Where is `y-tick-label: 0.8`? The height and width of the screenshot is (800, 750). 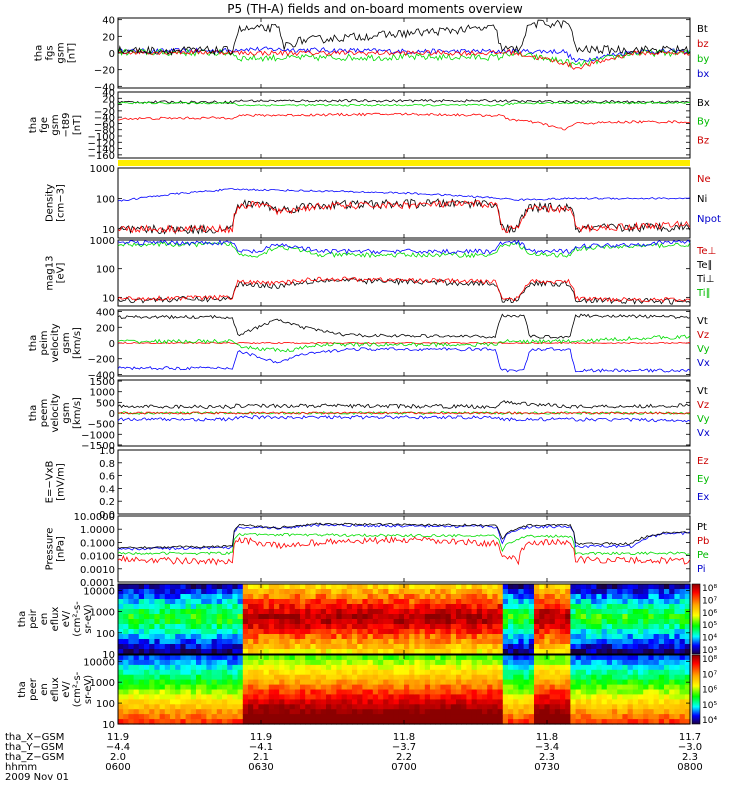
y-tick-label: 0.8 is located at coordinates (107, 464).